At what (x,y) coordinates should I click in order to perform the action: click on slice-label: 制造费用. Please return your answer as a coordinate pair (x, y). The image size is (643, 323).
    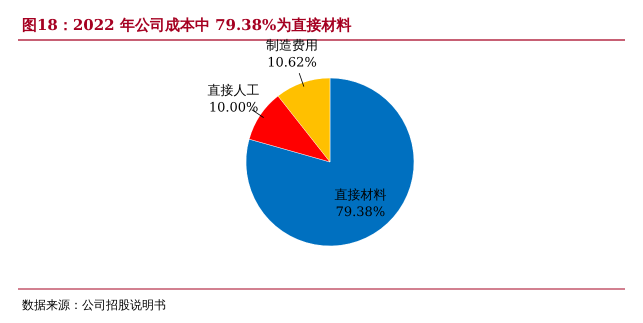
    Looking at the image, I should click on (292, 46).